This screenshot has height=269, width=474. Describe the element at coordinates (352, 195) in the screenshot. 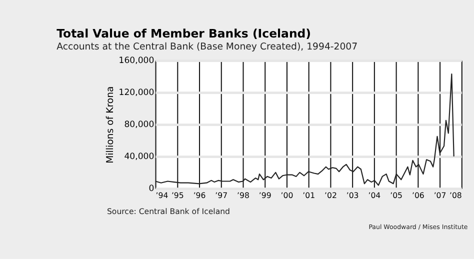

I see `x-tick-label: ’03` at that location.